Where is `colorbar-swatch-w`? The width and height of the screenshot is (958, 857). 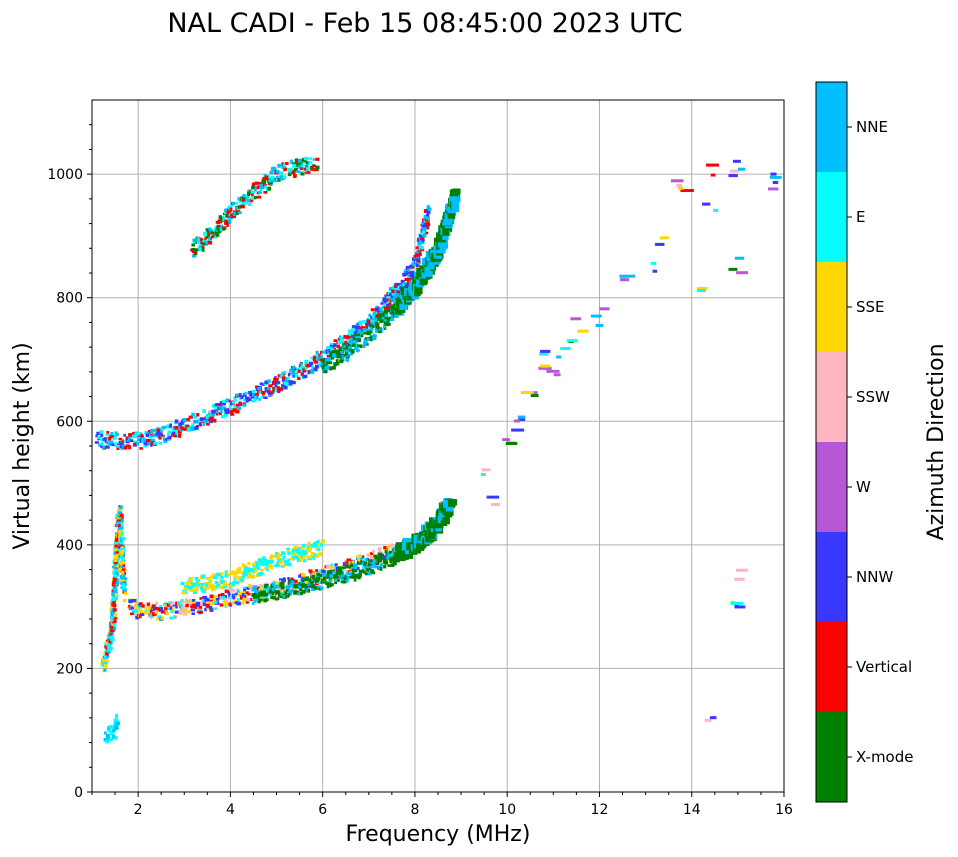
colorbar-swatch-w is located at coordinates (831, 487).